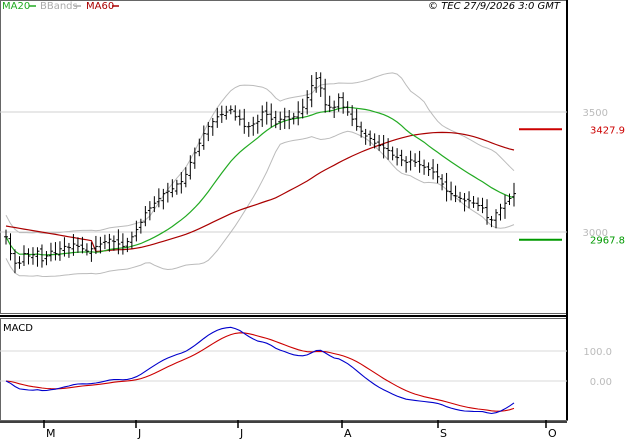  I want to click on marker-label: 2967.8, so click(607, 241).